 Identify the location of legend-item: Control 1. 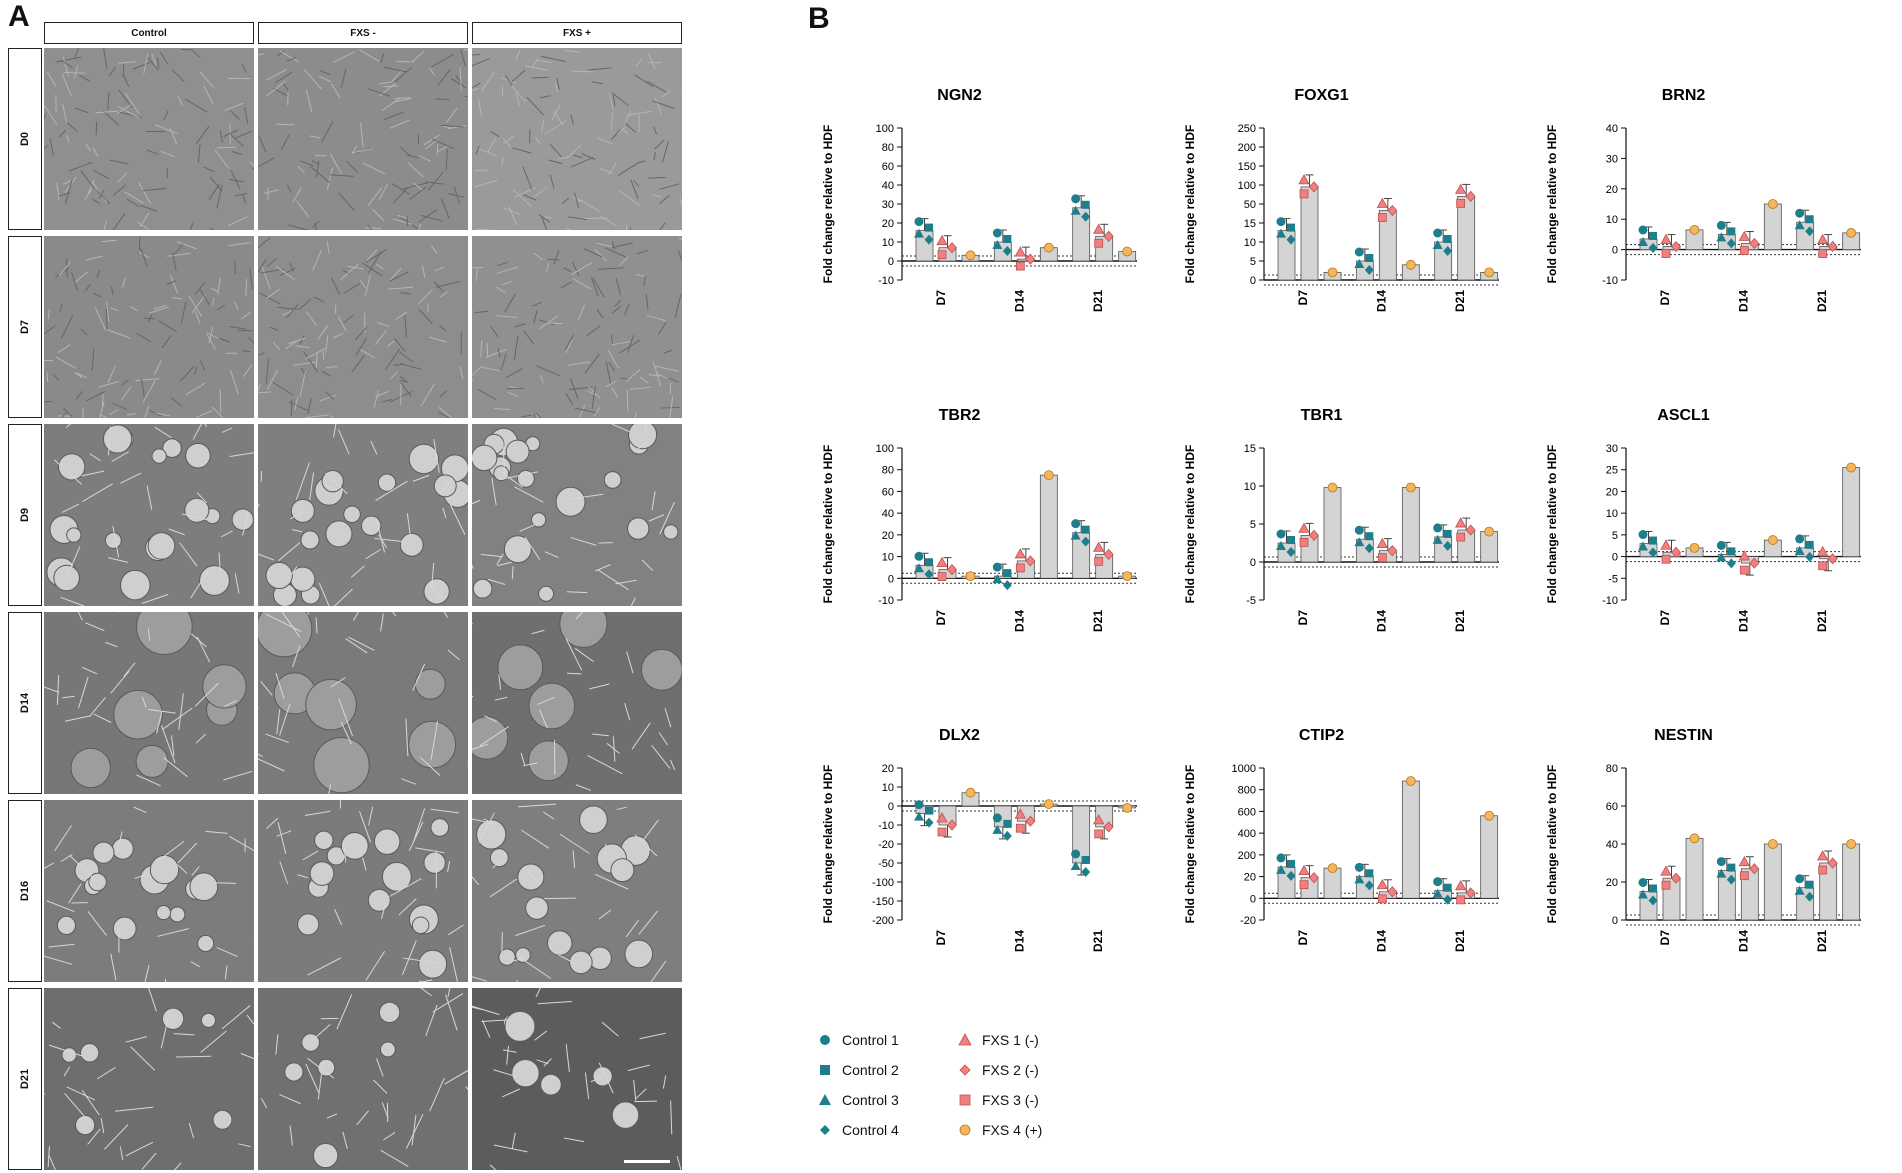
(858, 1040).